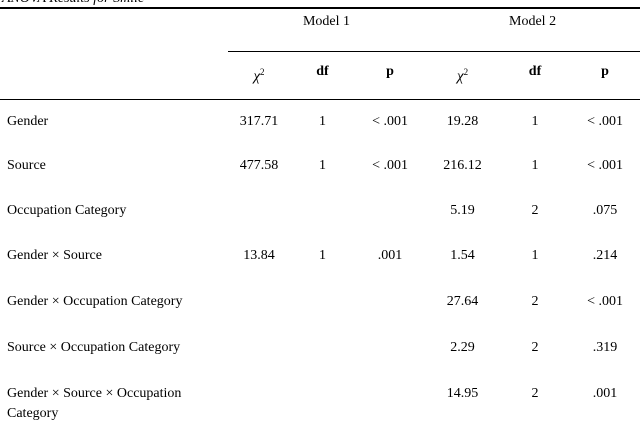 This screenshot has height=428, width=640. What do you see at coordinates (462, 393) in the screenshot?
I see `cell-chisq-m2: 14.95` at bounding box center [462, 393].